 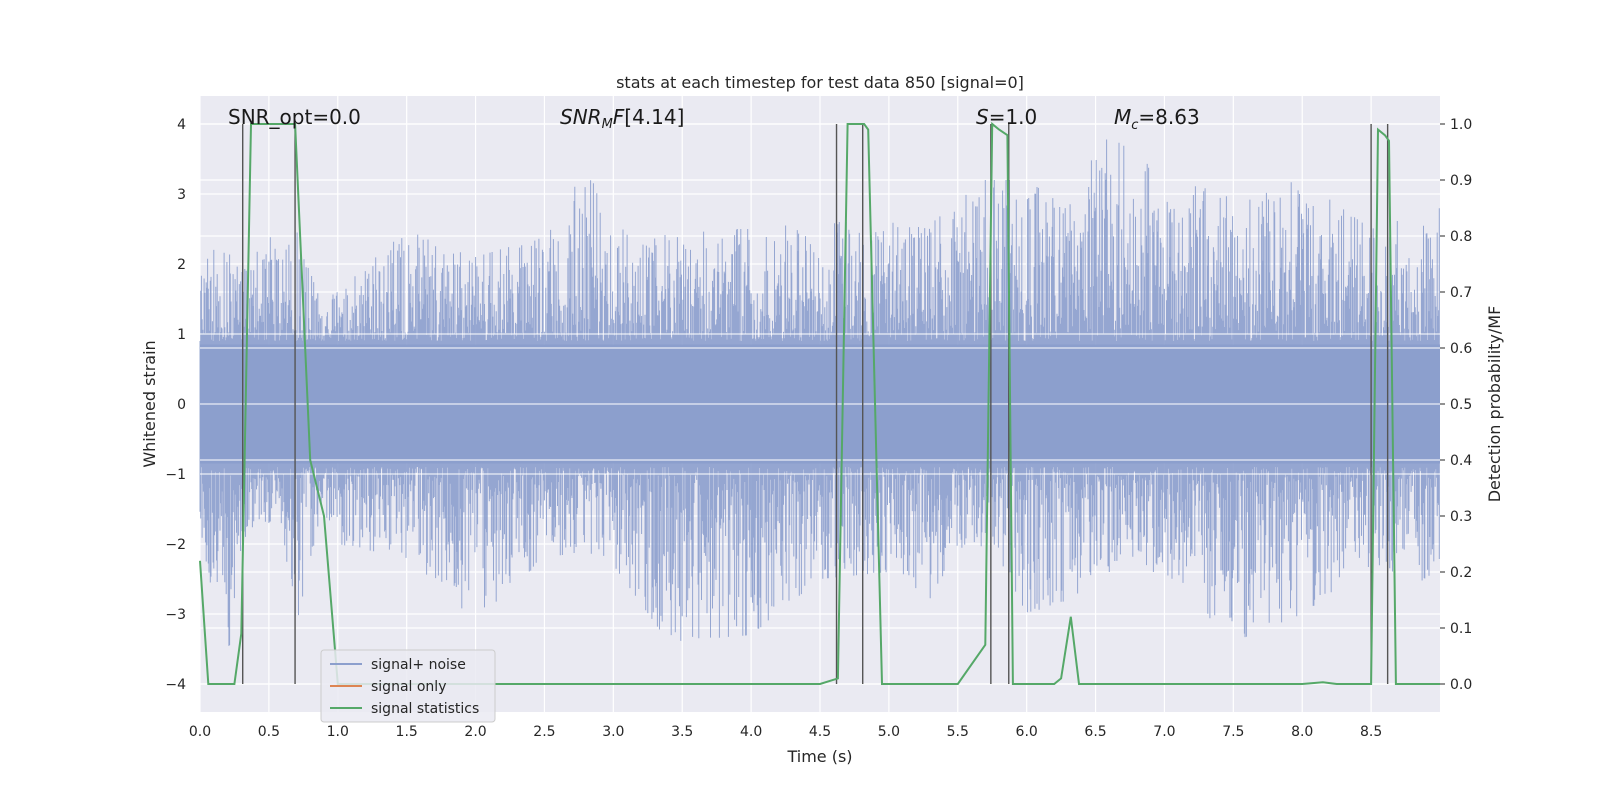 What do you see at coordinates (475, 732) in the screenshot?
I see `x-tick-label: 2.0` at bounding box center [475, 732].